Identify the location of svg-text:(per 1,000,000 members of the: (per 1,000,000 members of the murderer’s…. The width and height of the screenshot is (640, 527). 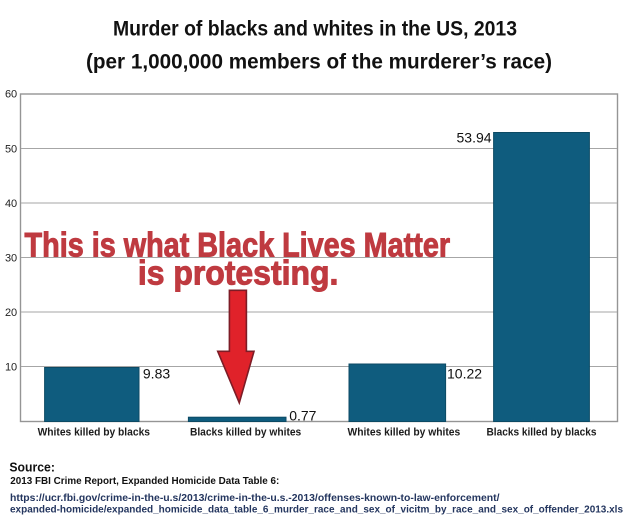
(319, 62).